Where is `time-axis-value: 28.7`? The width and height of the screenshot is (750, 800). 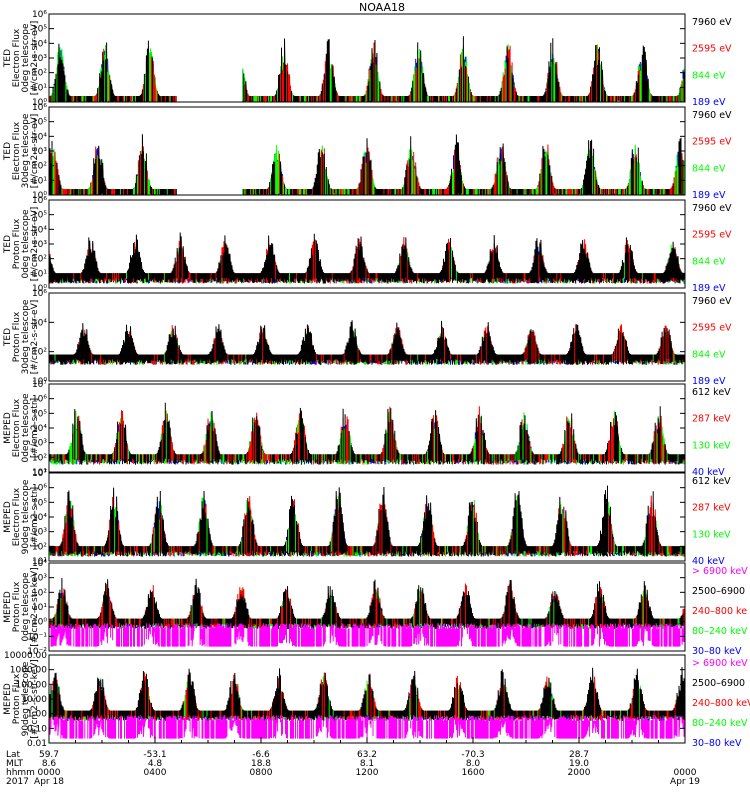 time-axis-value: 28.7 is located at coordinates (579, 755).